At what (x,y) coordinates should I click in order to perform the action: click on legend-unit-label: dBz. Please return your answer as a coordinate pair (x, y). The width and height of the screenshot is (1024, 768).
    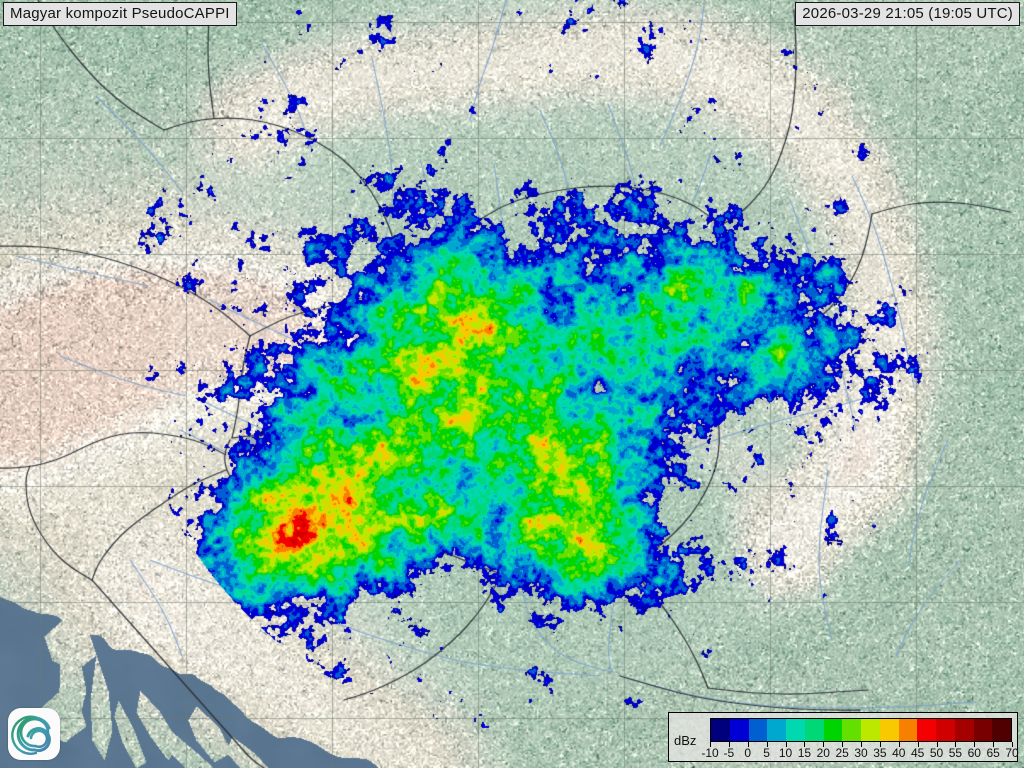
    Looking at the image, I should click on (685, 740).